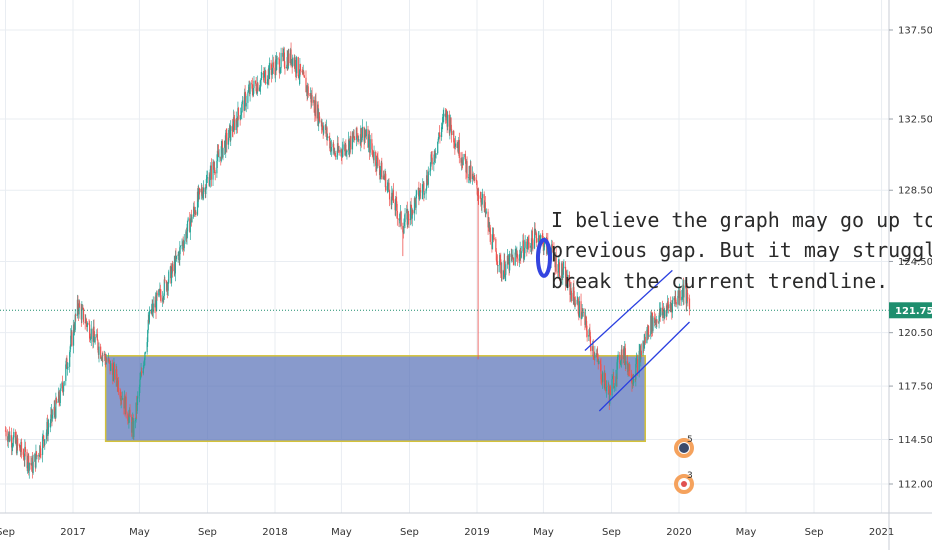 The image size is (932, 550). Describe the element at coordinates (690, 476) in the screenshot. I see `badge-count: 3` at that location.